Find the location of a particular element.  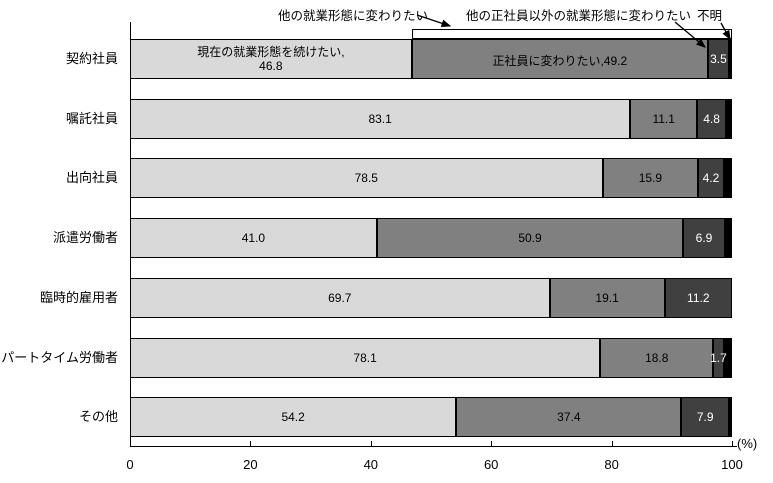

bar-value-label: 50.9 is located at coordinates (530, 238).